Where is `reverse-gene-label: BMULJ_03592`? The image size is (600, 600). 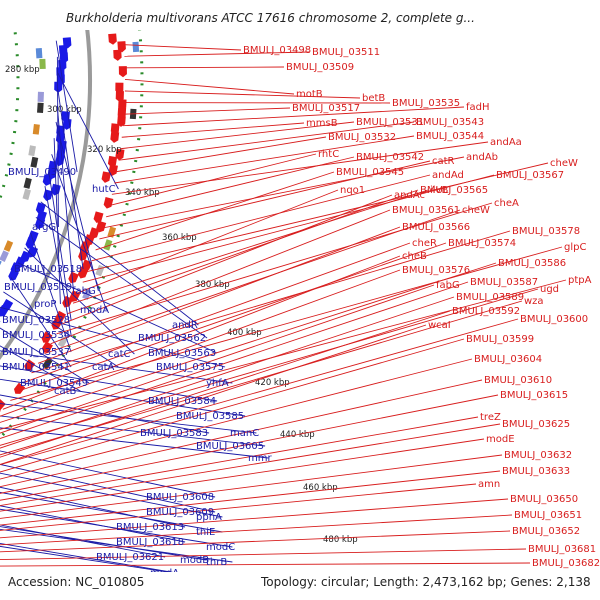 reverse-gene-label: BMULJ_03592 is located at coordinates (486, 311).